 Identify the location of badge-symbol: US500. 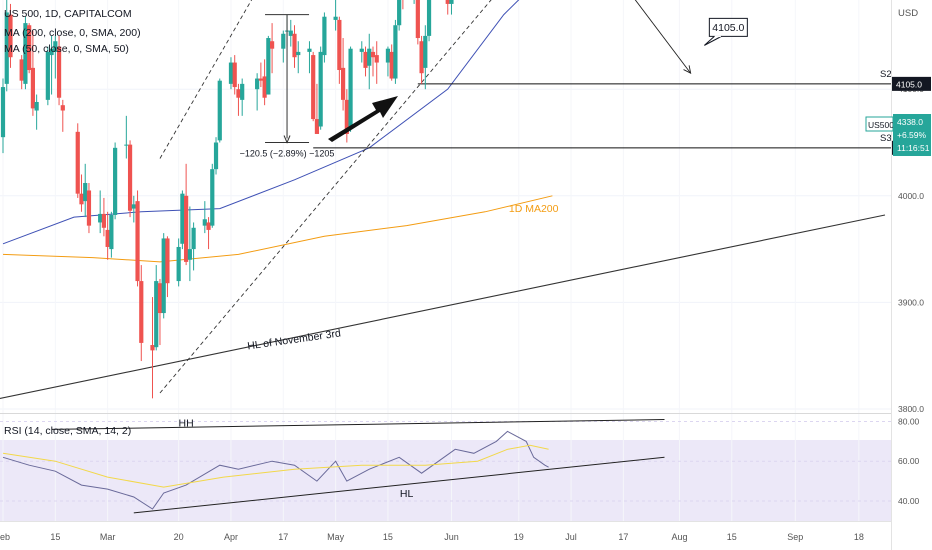
(881, 125).